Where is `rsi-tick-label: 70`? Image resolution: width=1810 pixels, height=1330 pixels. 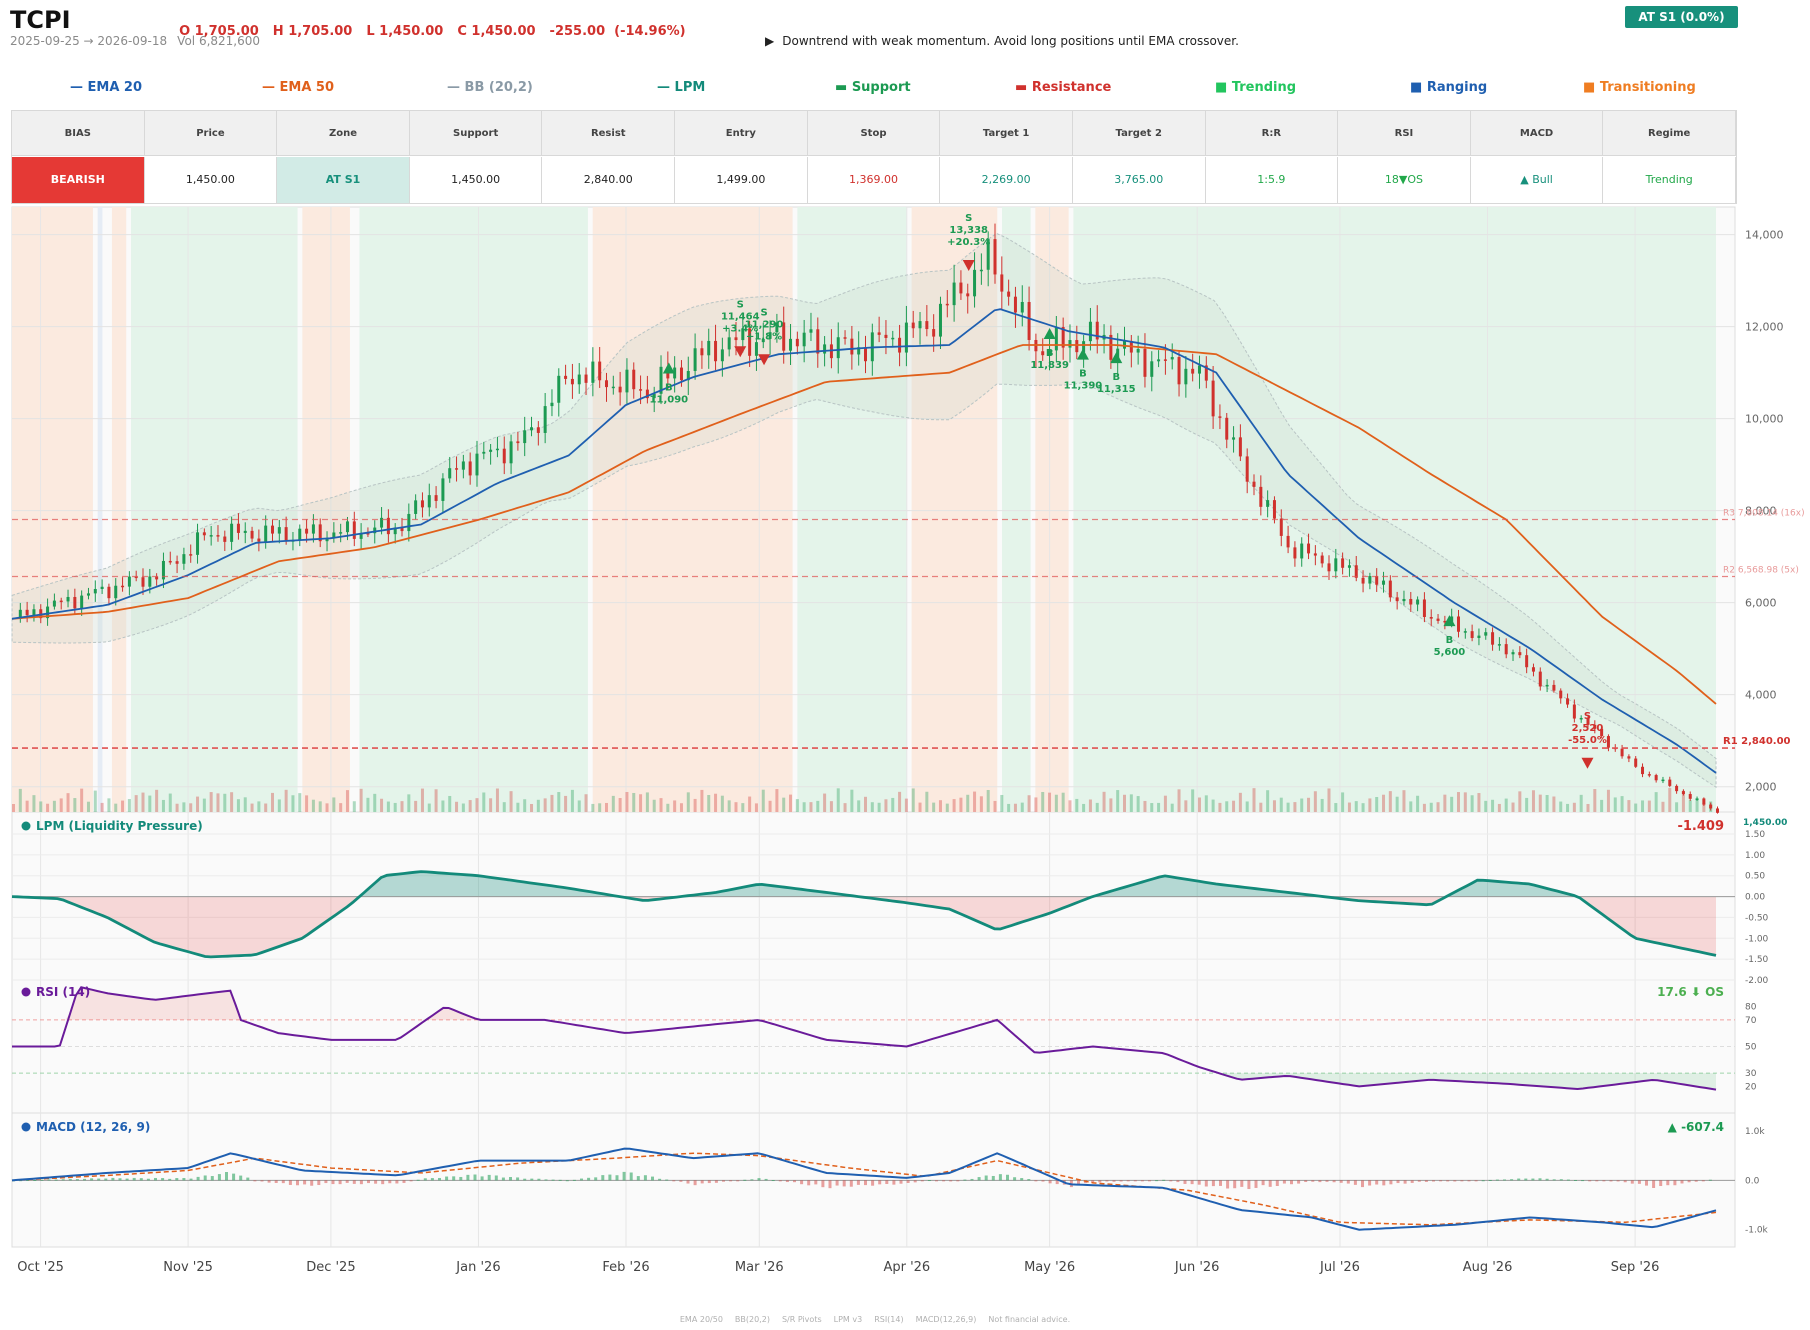
rsi-tick-label: 70 is located at coordinates (1751, 1021).